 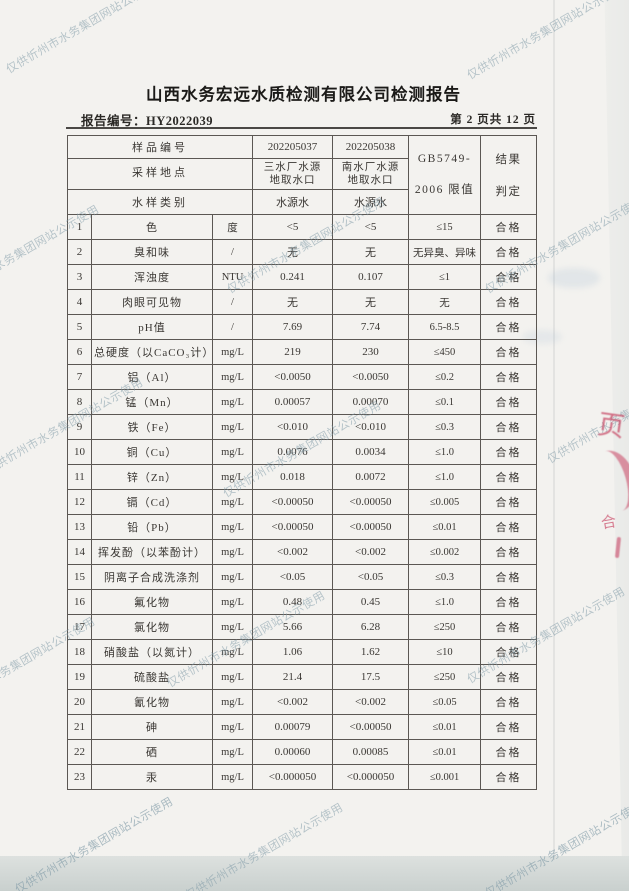 What do you see at coordinates (152, 352) in the screenshot?
I see `cell-parameter: 总硬度（以CaCO₃计）` at bounding box center [152, 352].